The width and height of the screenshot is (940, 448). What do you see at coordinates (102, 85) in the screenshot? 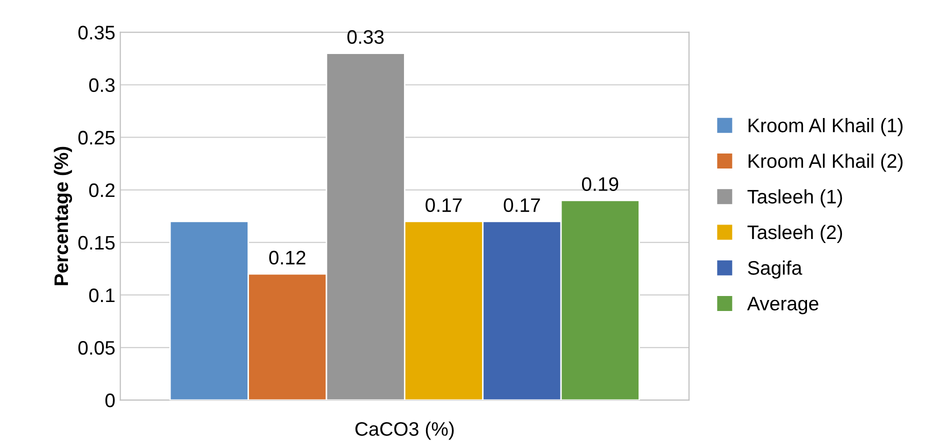
I see `y-tick-label: 0.3` at bounding box center [102, 85].